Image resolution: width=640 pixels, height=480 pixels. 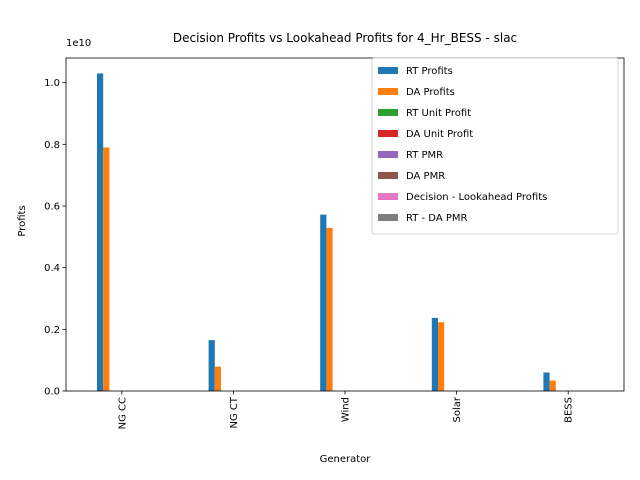 What do you see at coordinates (122, 413) in the screenshot?
I see `x-tick-label: NG CC` at bounding box center [122, 413].